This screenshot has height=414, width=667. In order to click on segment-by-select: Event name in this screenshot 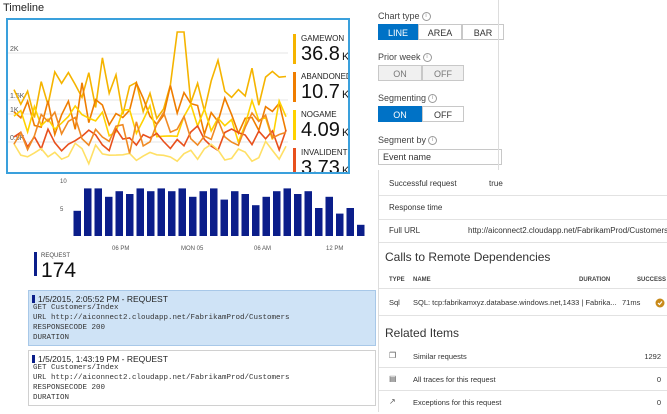, I will do `click(440, 157)`.